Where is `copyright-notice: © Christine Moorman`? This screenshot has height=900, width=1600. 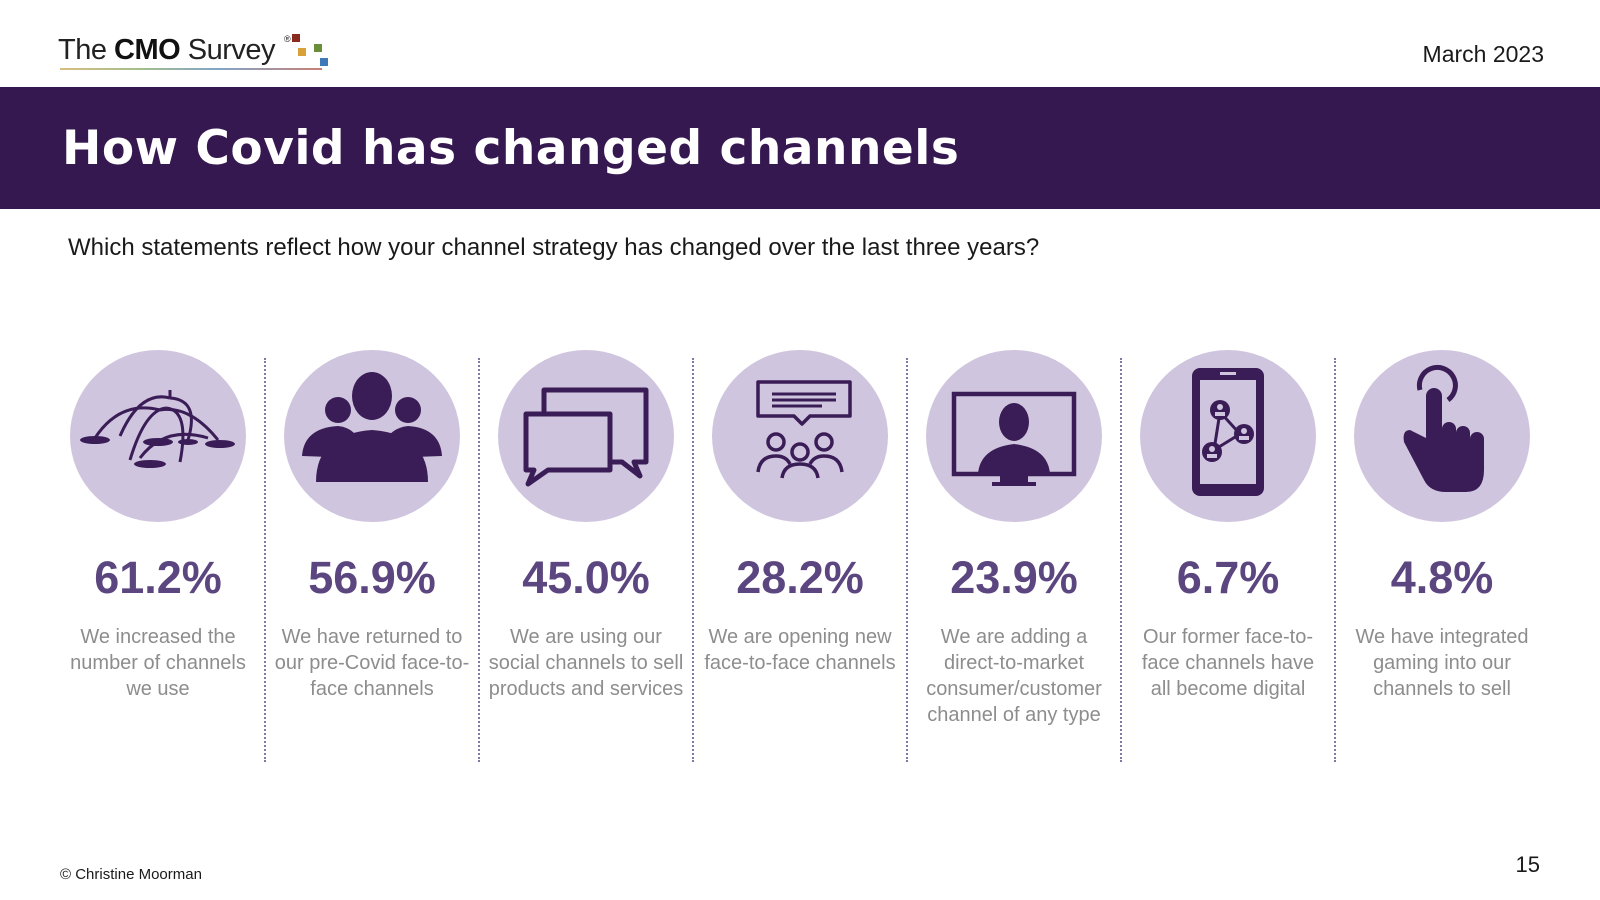
copyright-notice: © Christine Moorman is located at coordinates (131, 874).